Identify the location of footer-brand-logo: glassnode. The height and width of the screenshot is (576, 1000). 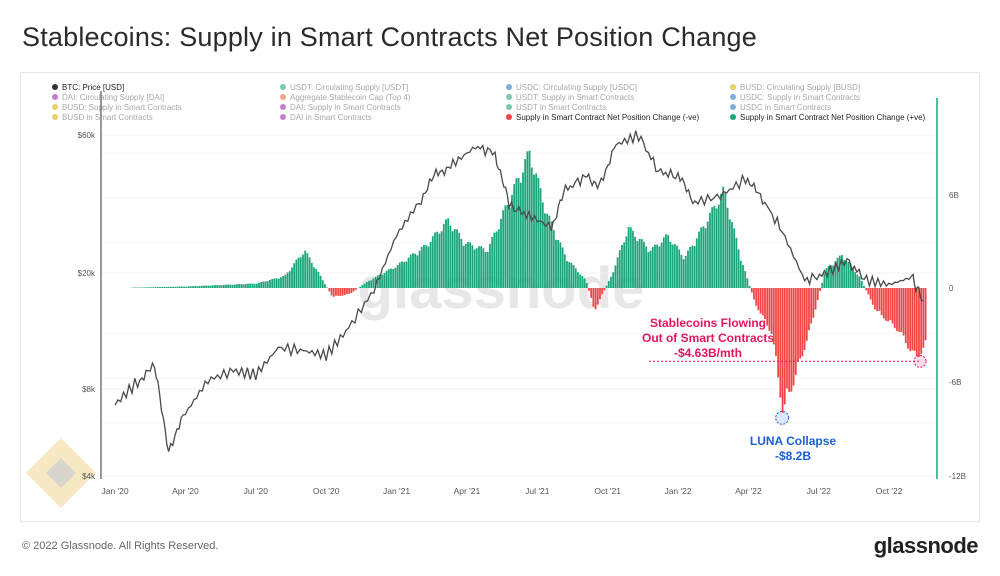
(926, 545).